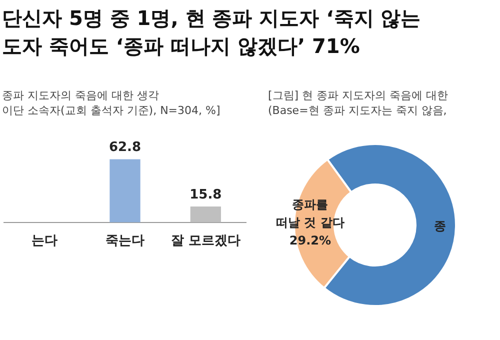 This screenshot has width=500, height=340. What do you see at coordinates (310, 240) in the screenshot?
I see `data-label: 29.2%` at bounding box center [310, 240].